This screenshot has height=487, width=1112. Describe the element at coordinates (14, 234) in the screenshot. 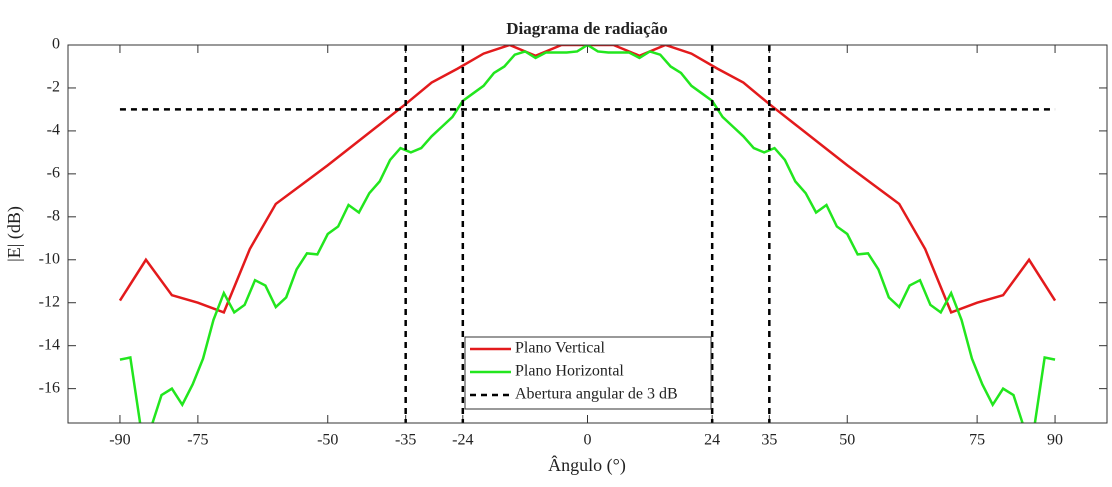

I see `y-axis-label: |E| (dB)` at that location.